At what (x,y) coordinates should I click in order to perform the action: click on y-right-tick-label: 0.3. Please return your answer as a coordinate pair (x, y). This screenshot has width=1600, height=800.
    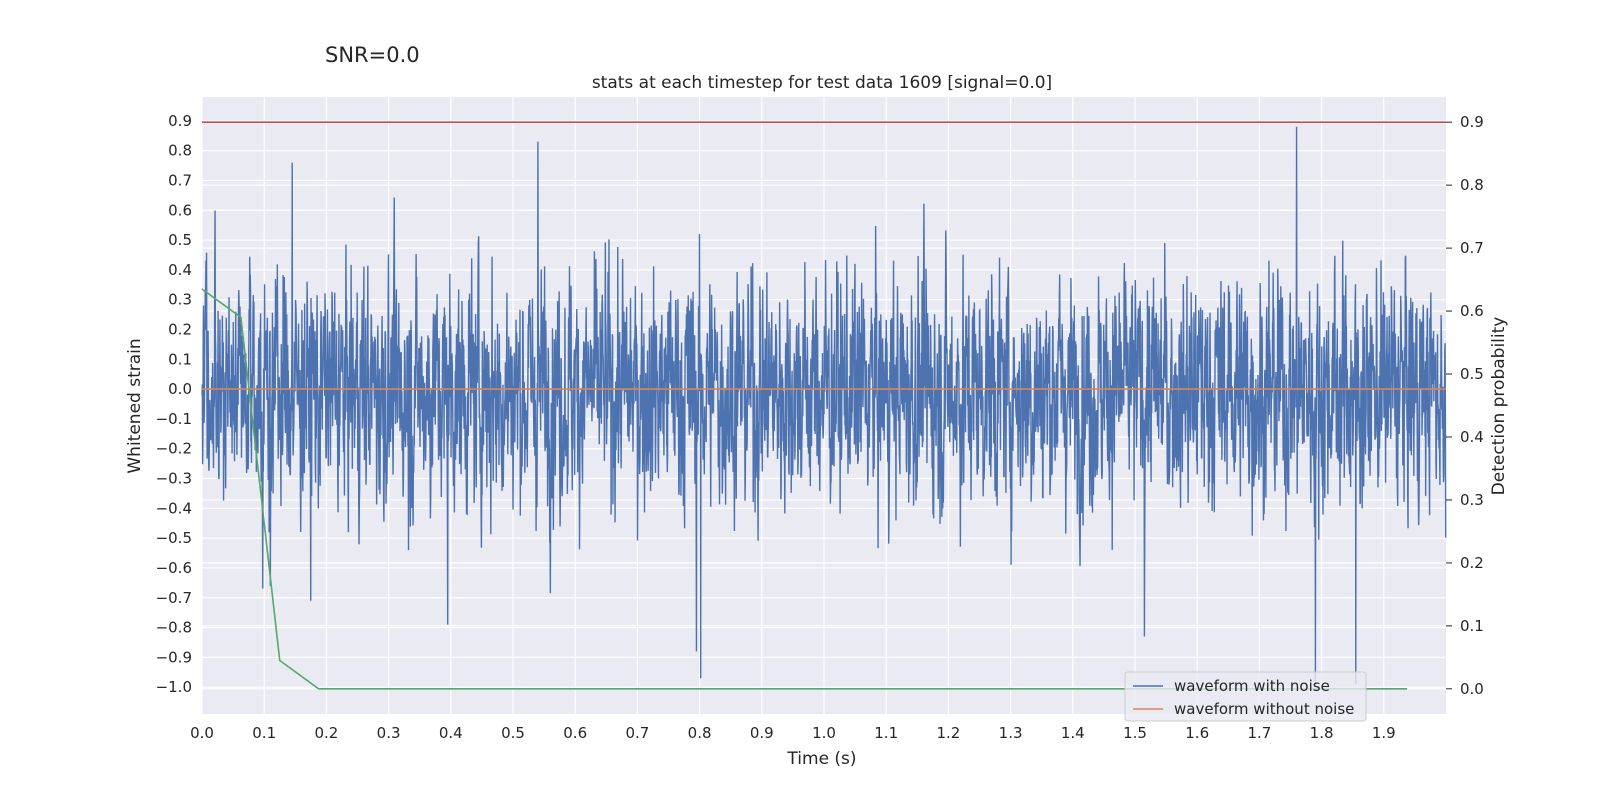
    Looking at the image, I should click on (1472, 500).